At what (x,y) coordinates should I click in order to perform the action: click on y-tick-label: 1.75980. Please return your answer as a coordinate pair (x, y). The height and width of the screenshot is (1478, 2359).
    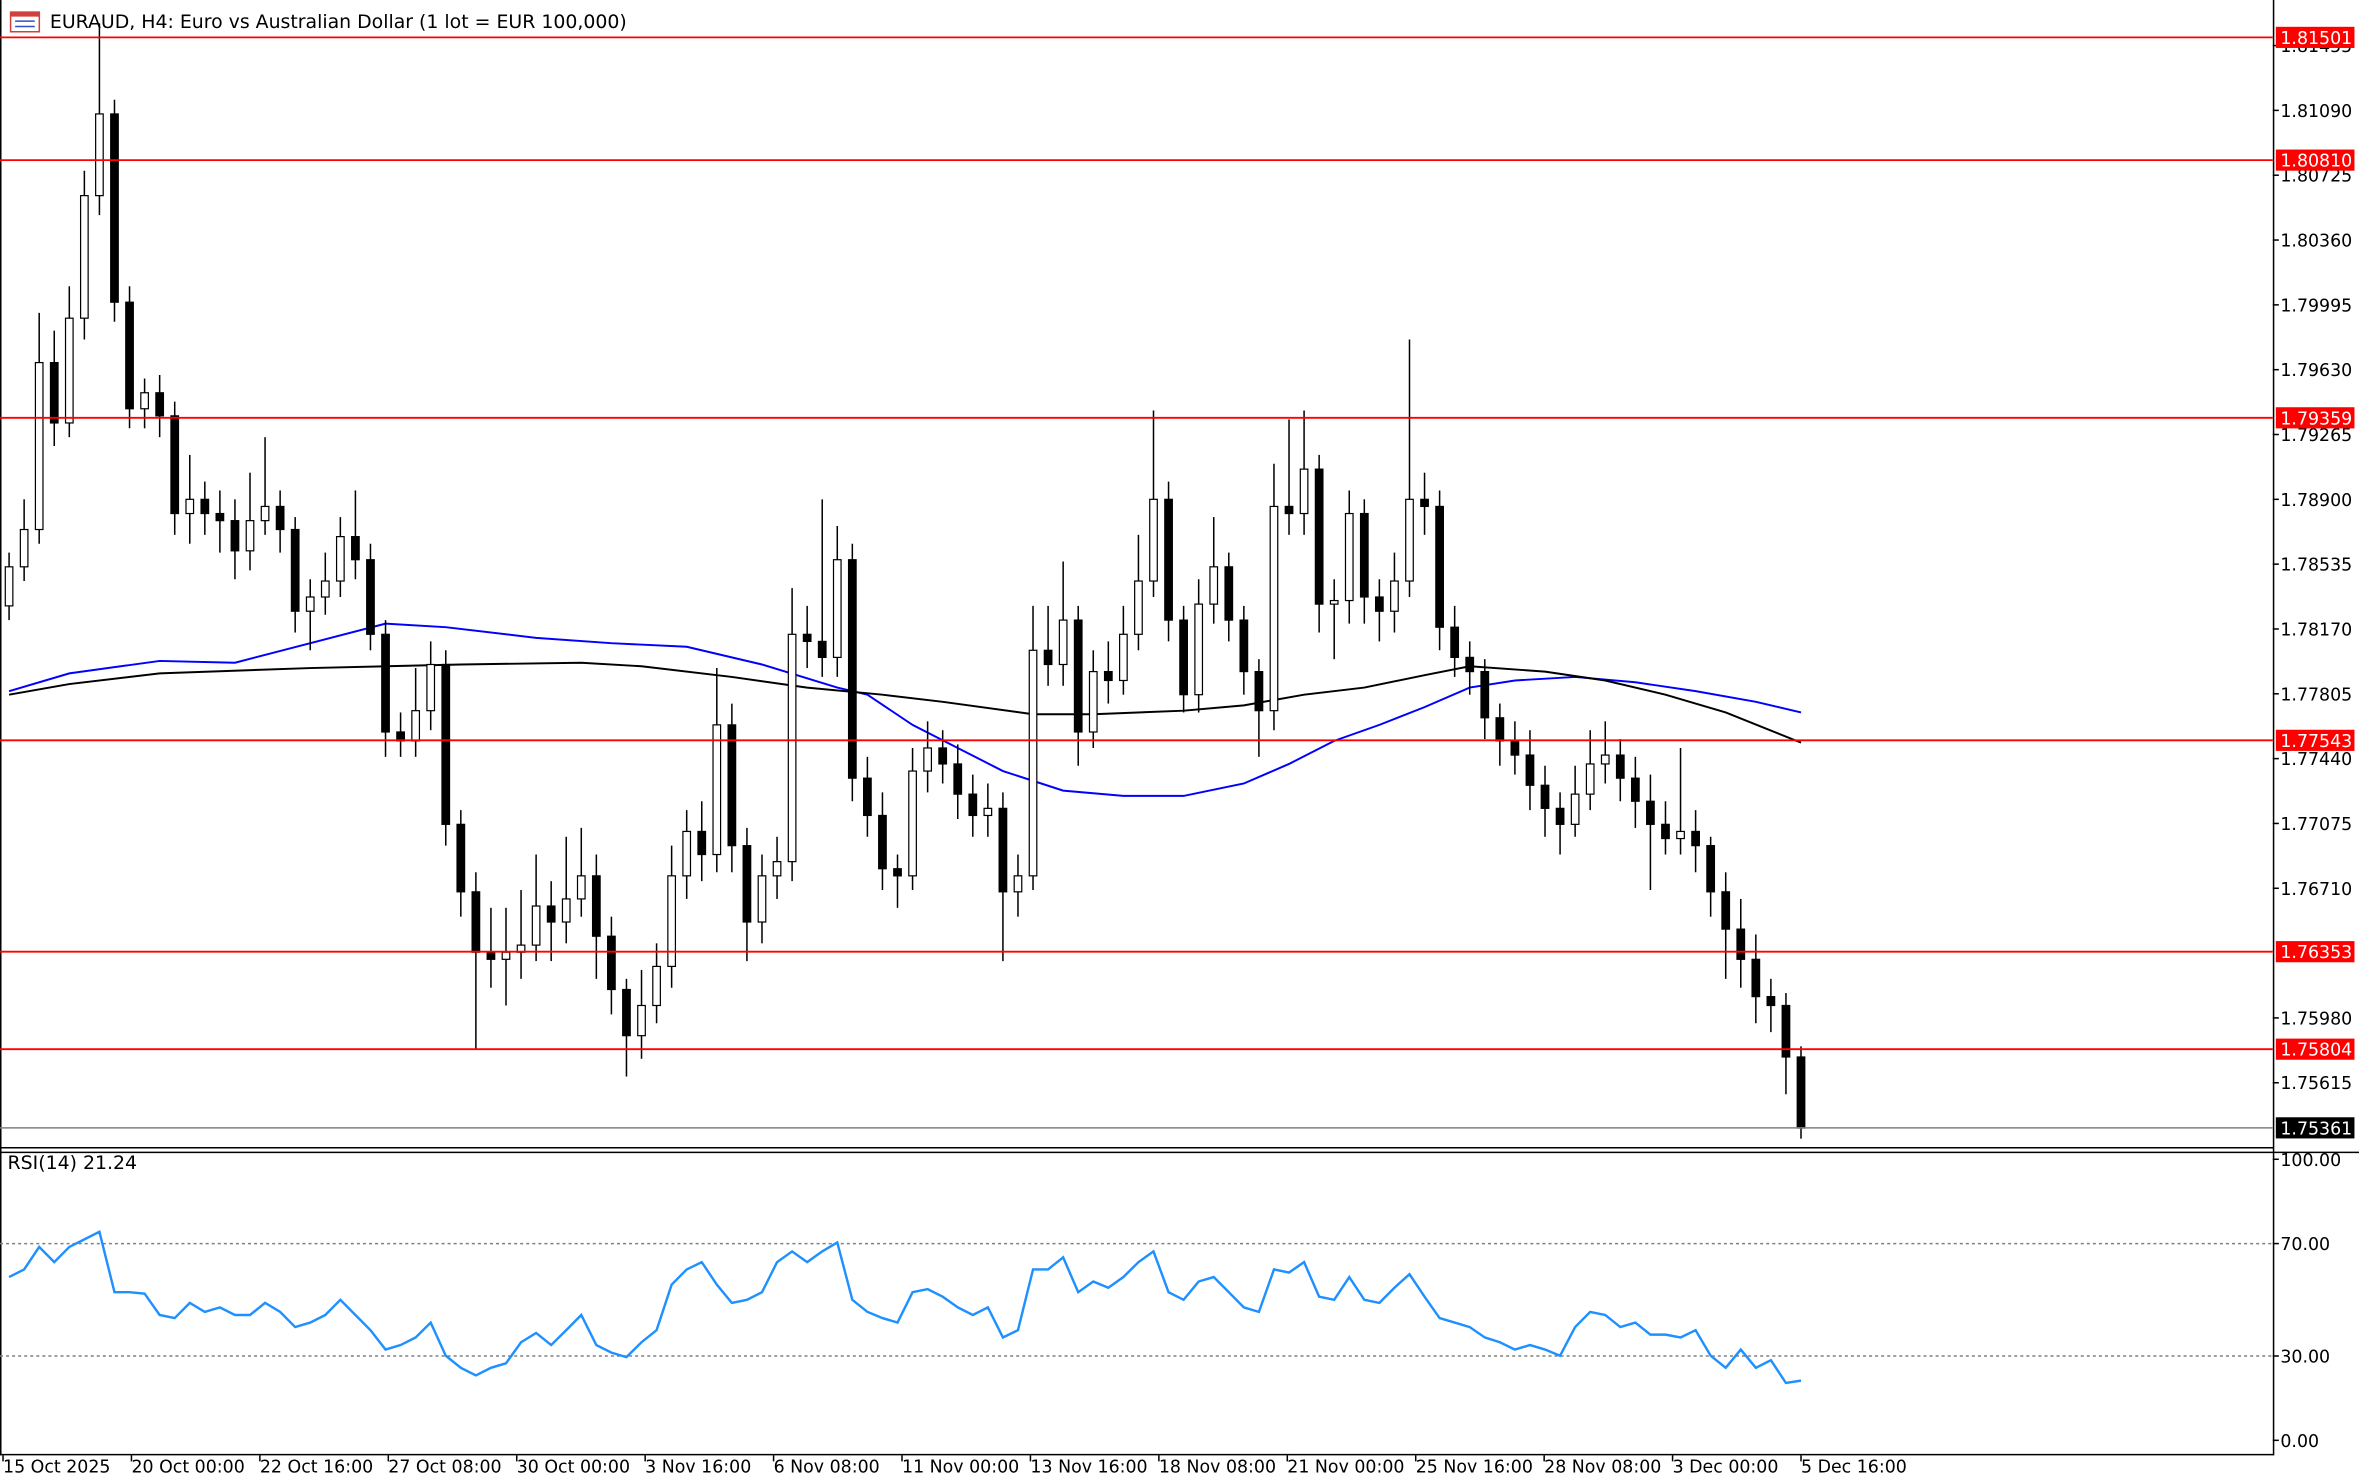
    Looking at the image, I should click on (2316, 1019).